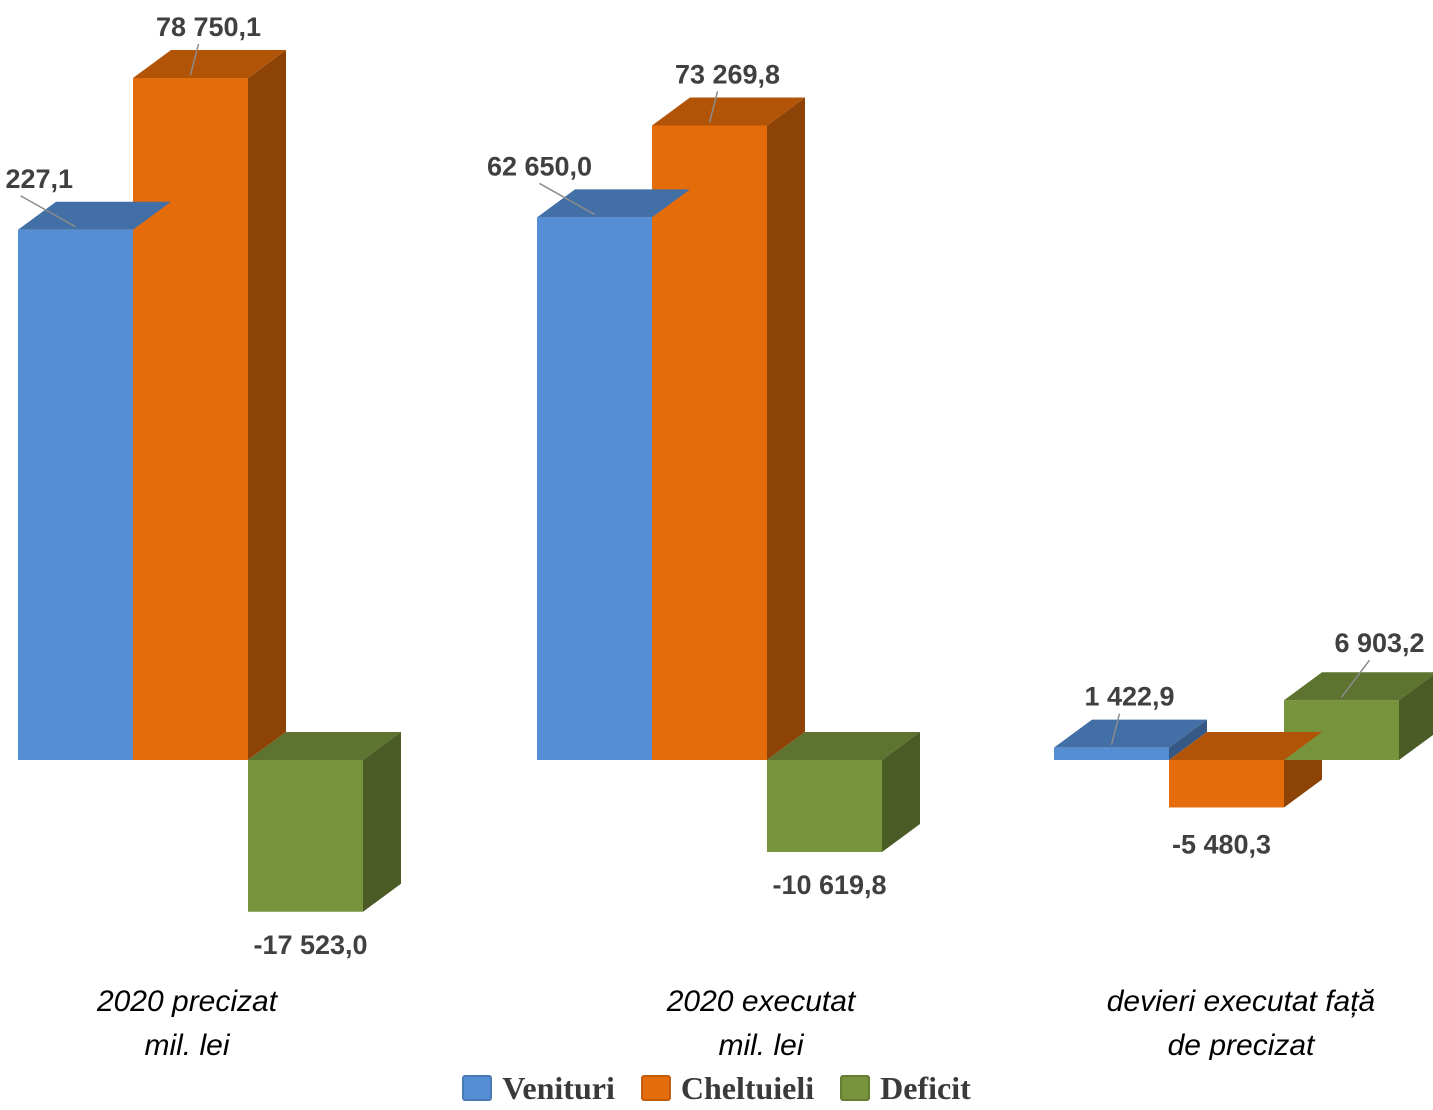 Image resolution: width=1433 pixels, height=1110 pixels. What do you see at coordinates (727, 74) in the screenshot?
I see `data-label-cheltuieli-2: 73 269,8` at bounding box center [727, 74].